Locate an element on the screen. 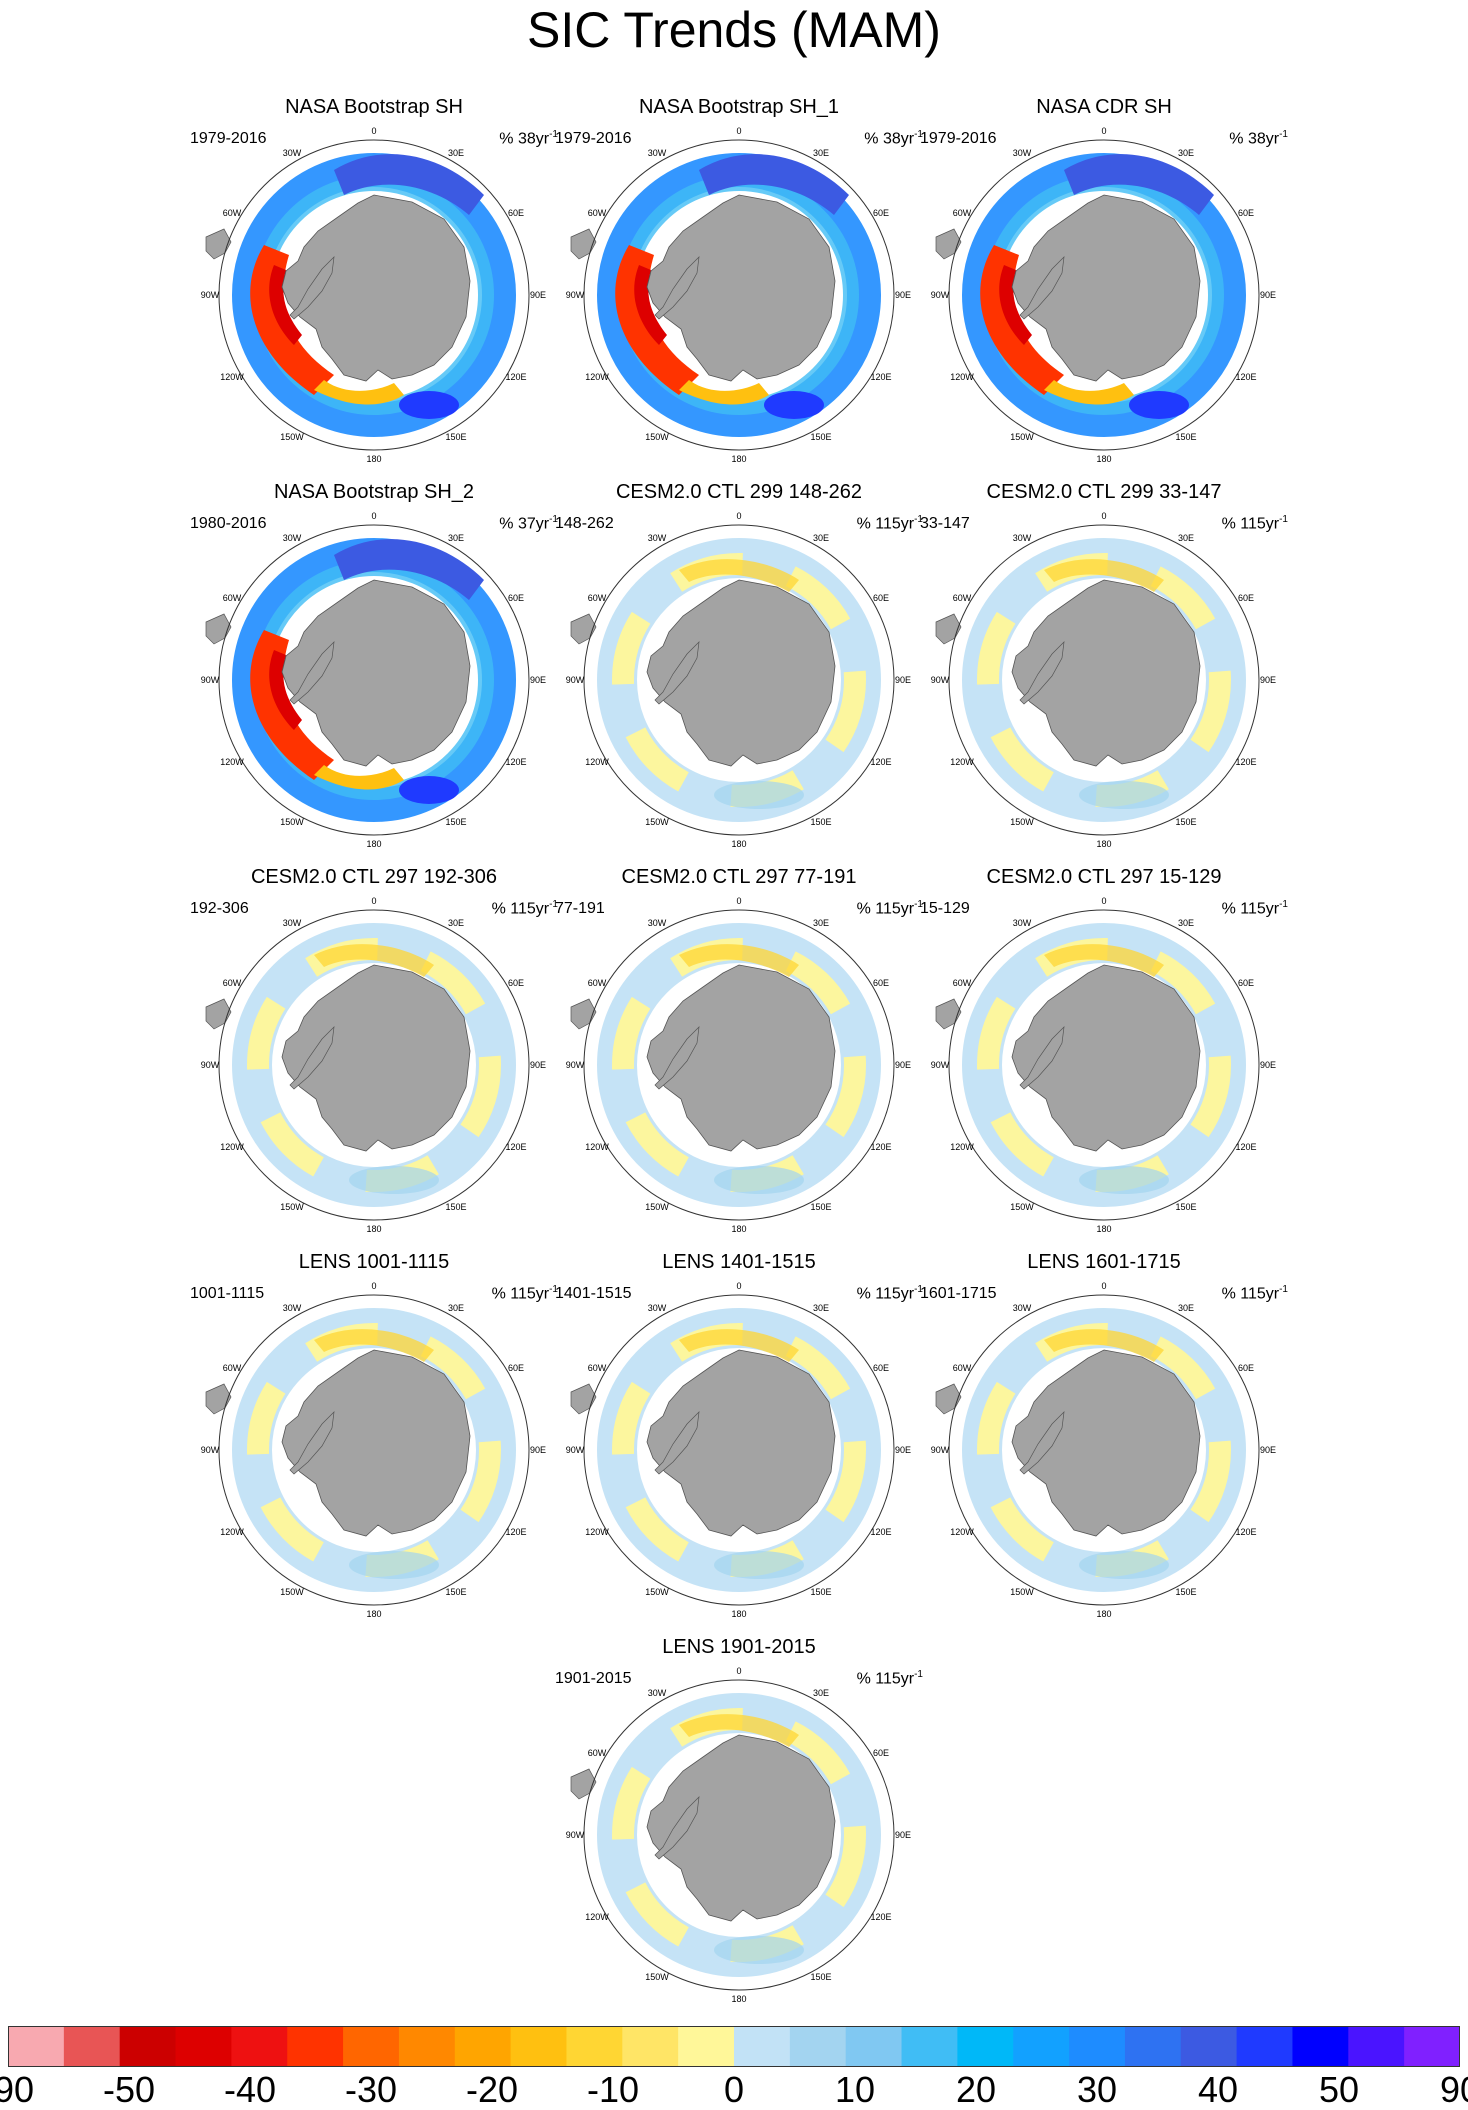  colorbar-tick-label: 30 is located at coordinates (1097, 2089).